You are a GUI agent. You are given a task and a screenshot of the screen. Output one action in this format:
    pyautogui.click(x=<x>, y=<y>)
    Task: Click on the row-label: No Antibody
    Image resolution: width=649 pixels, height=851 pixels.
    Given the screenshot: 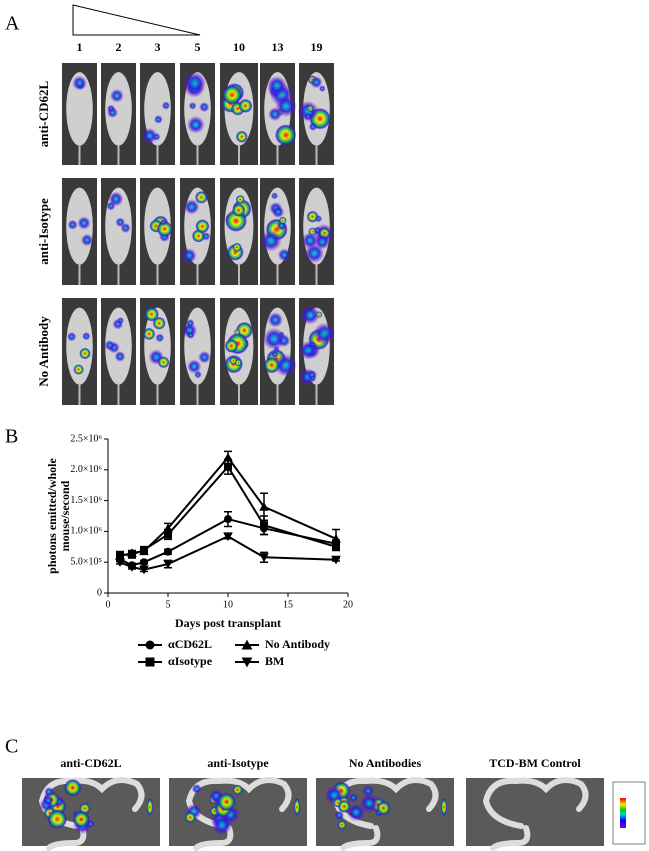 What is the action you would take?
    pyautogui.click(x=43, y=351)
    